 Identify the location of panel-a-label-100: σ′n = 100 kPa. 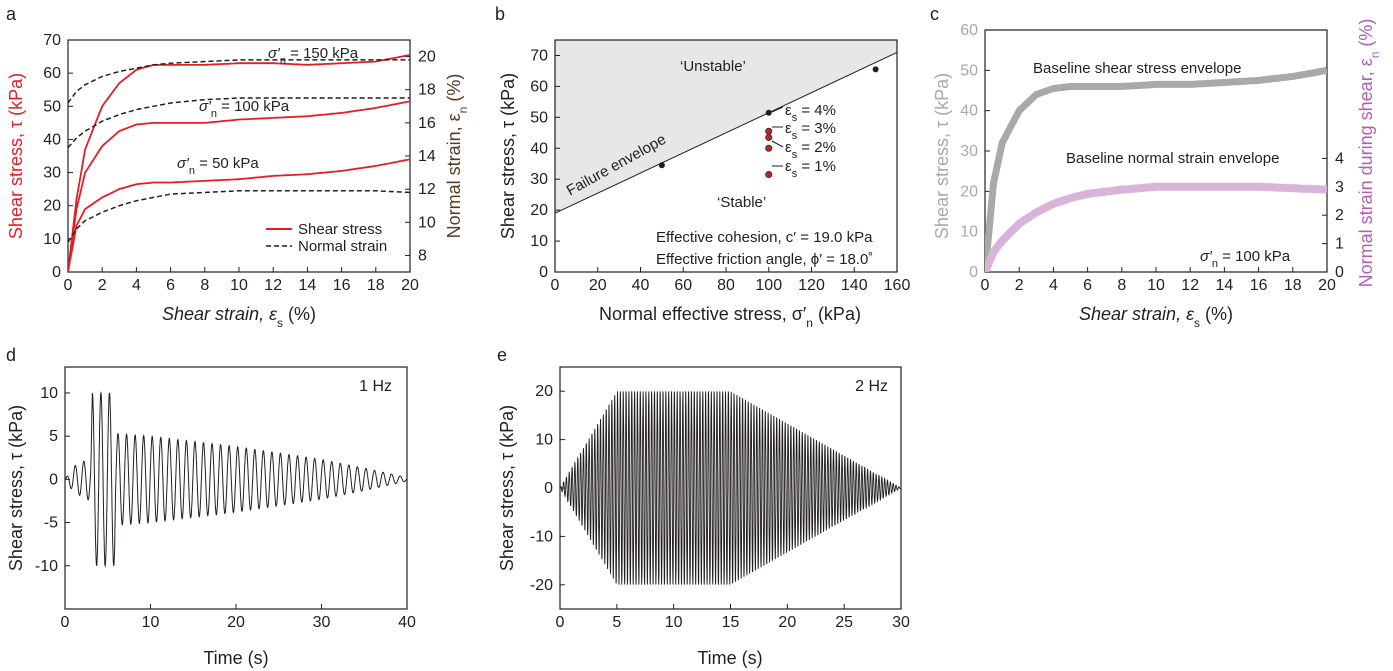
(244, 109).